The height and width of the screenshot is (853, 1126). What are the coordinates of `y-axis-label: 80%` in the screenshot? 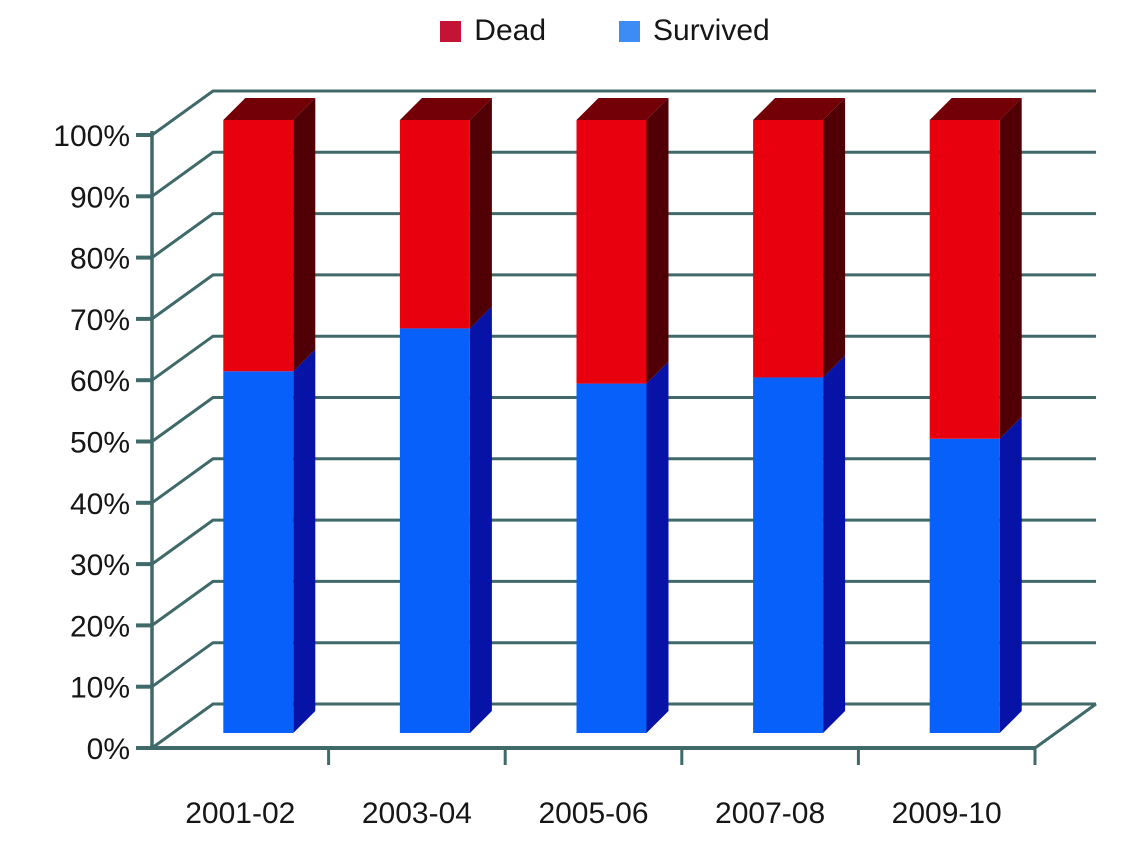 It's located at (100, 259).